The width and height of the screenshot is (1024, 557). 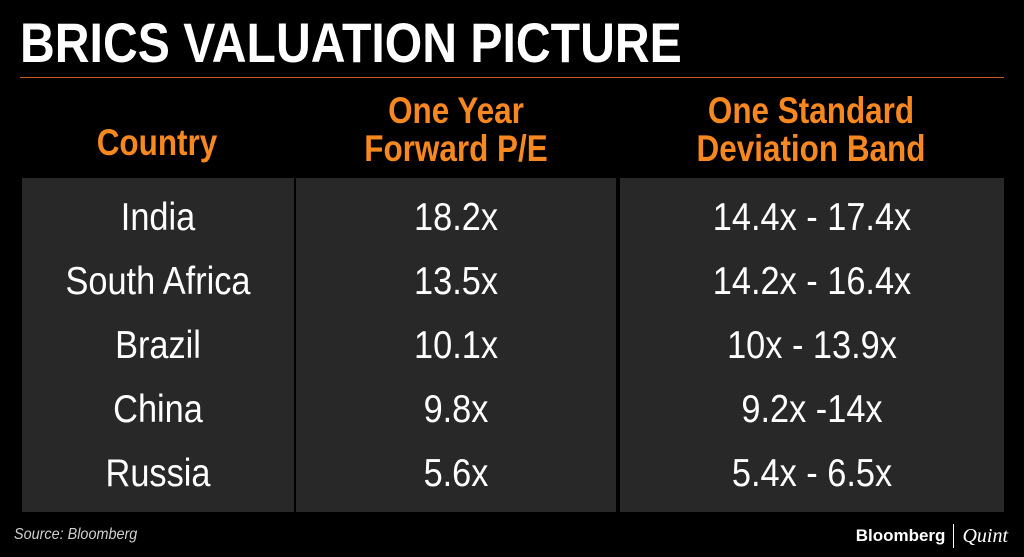 I want to click on header-forward-pe: One Year Forward P/E, so click(x=456, y=130).